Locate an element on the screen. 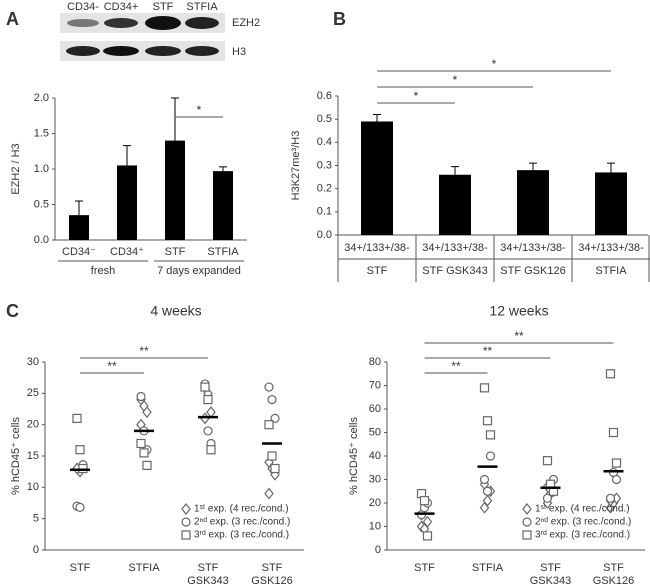  y-tick-label: 0.3 is located at coordinates (324, 165).